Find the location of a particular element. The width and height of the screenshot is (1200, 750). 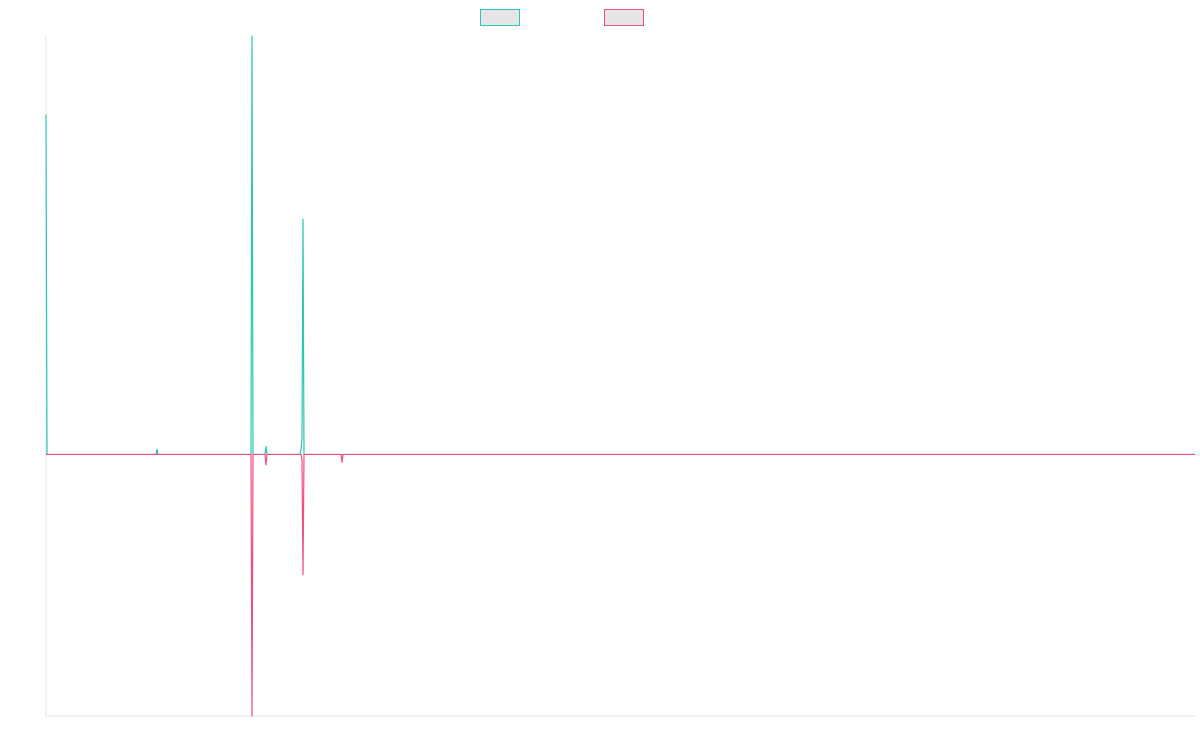

legend is located at coordinates (600, 18).